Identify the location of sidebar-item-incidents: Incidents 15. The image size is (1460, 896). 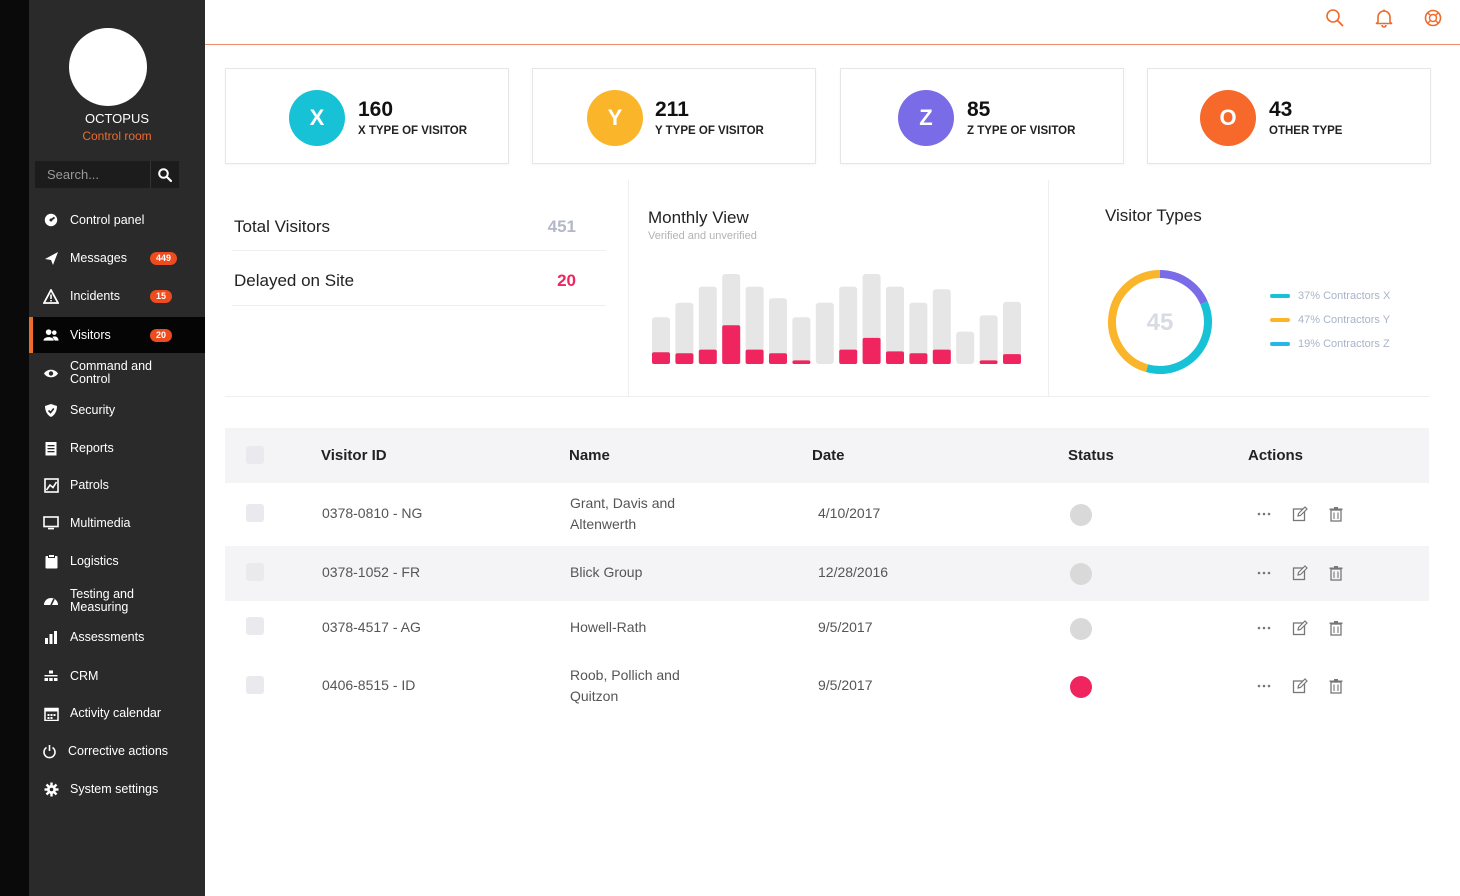
(117, 296).